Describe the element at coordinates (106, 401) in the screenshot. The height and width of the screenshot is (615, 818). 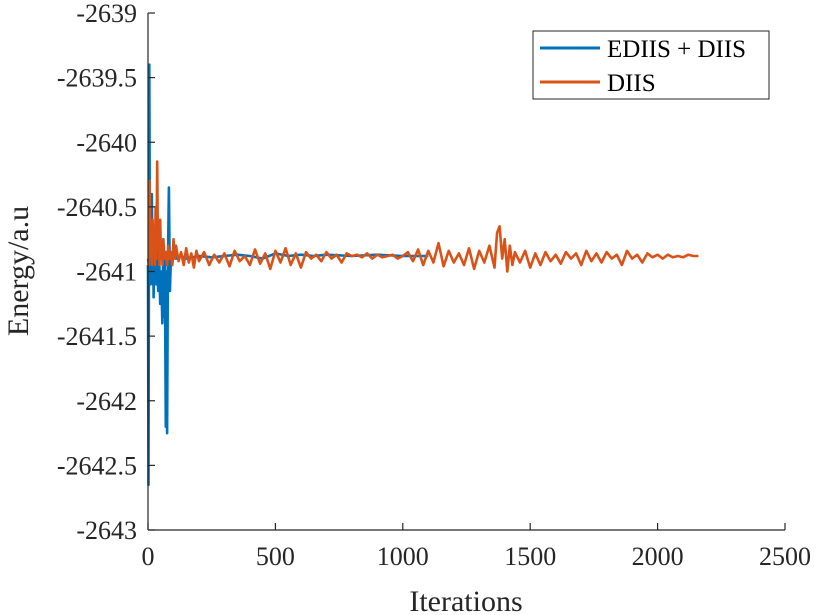
I see `y-tick-label: -2642` at that location.